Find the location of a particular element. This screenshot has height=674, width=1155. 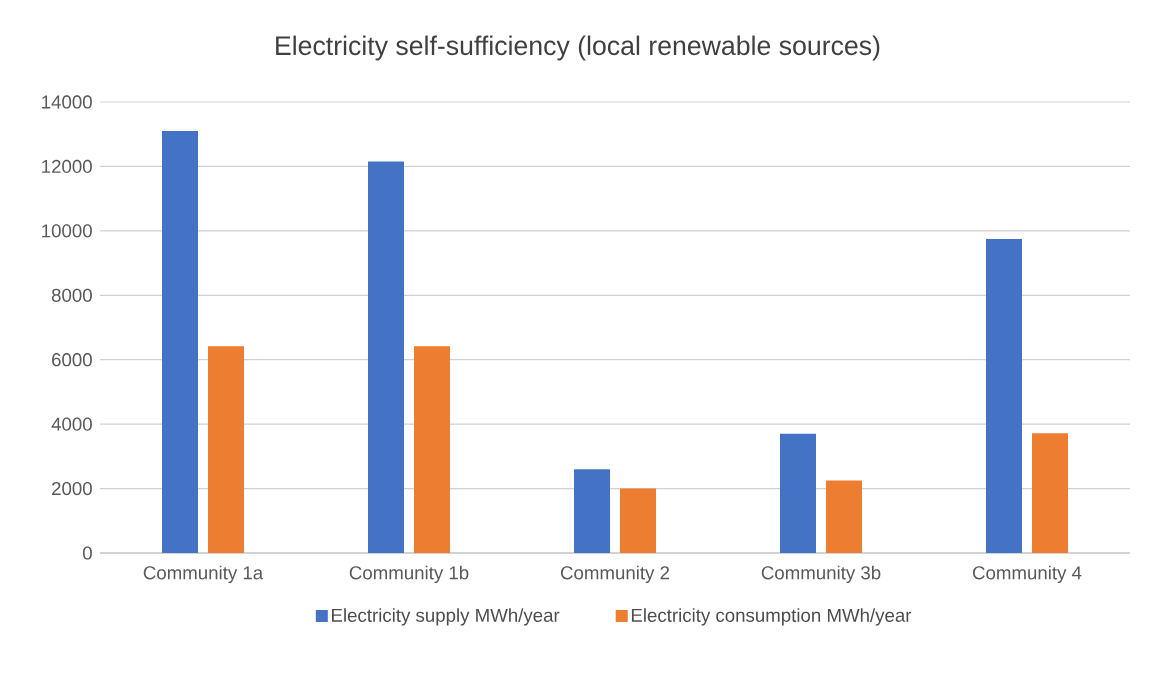

y-tick-label: 12000 is located at coordinates (67, 166).